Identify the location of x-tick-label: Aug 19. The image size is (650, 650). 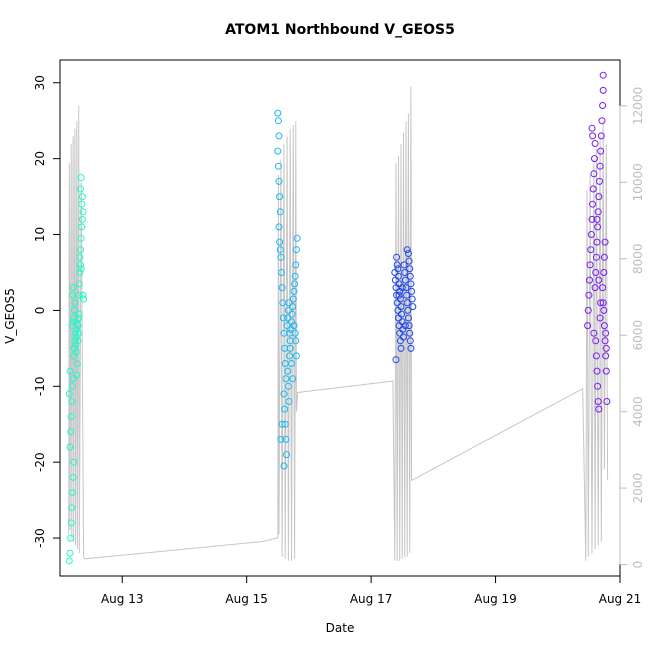
(495, 599).